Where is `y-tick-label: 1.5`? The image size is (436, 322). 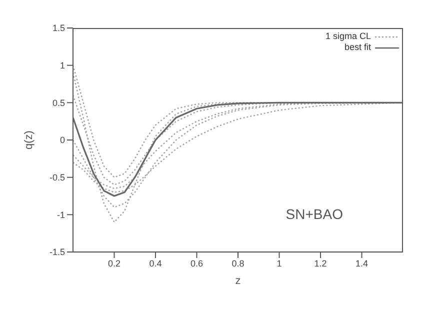 y-tick-label: 1.5 is located at coordinates (58, 28).